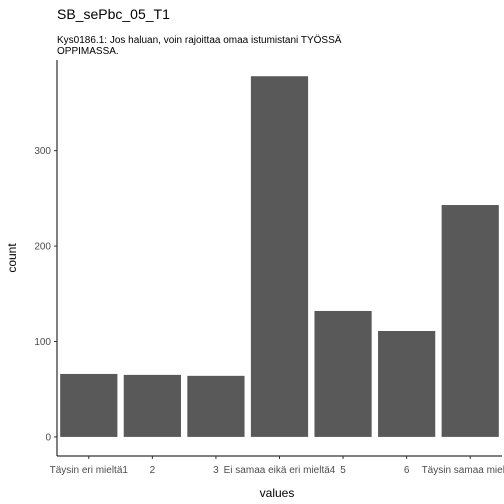 The image size is (504, 504). I want to click on y-tick-label: 200, so click(42, 247).